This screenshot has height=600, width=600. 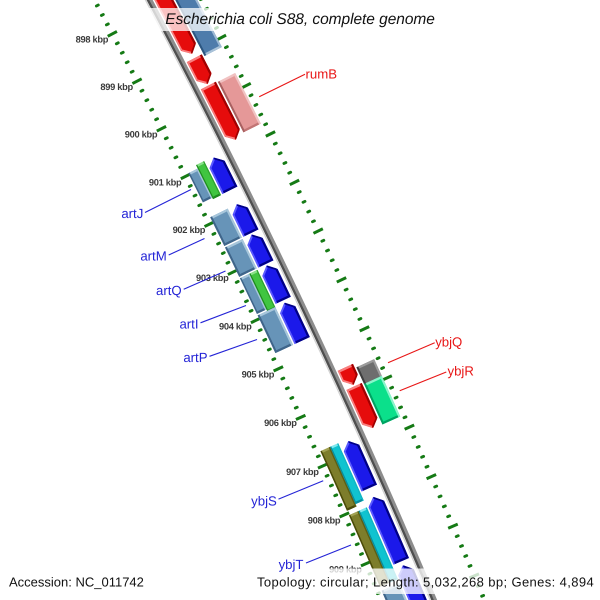 What do you see at coordinates (258, 375) in the screenshot?
I see `svg-text: 905 kbp` at bounding box center [258, 375].